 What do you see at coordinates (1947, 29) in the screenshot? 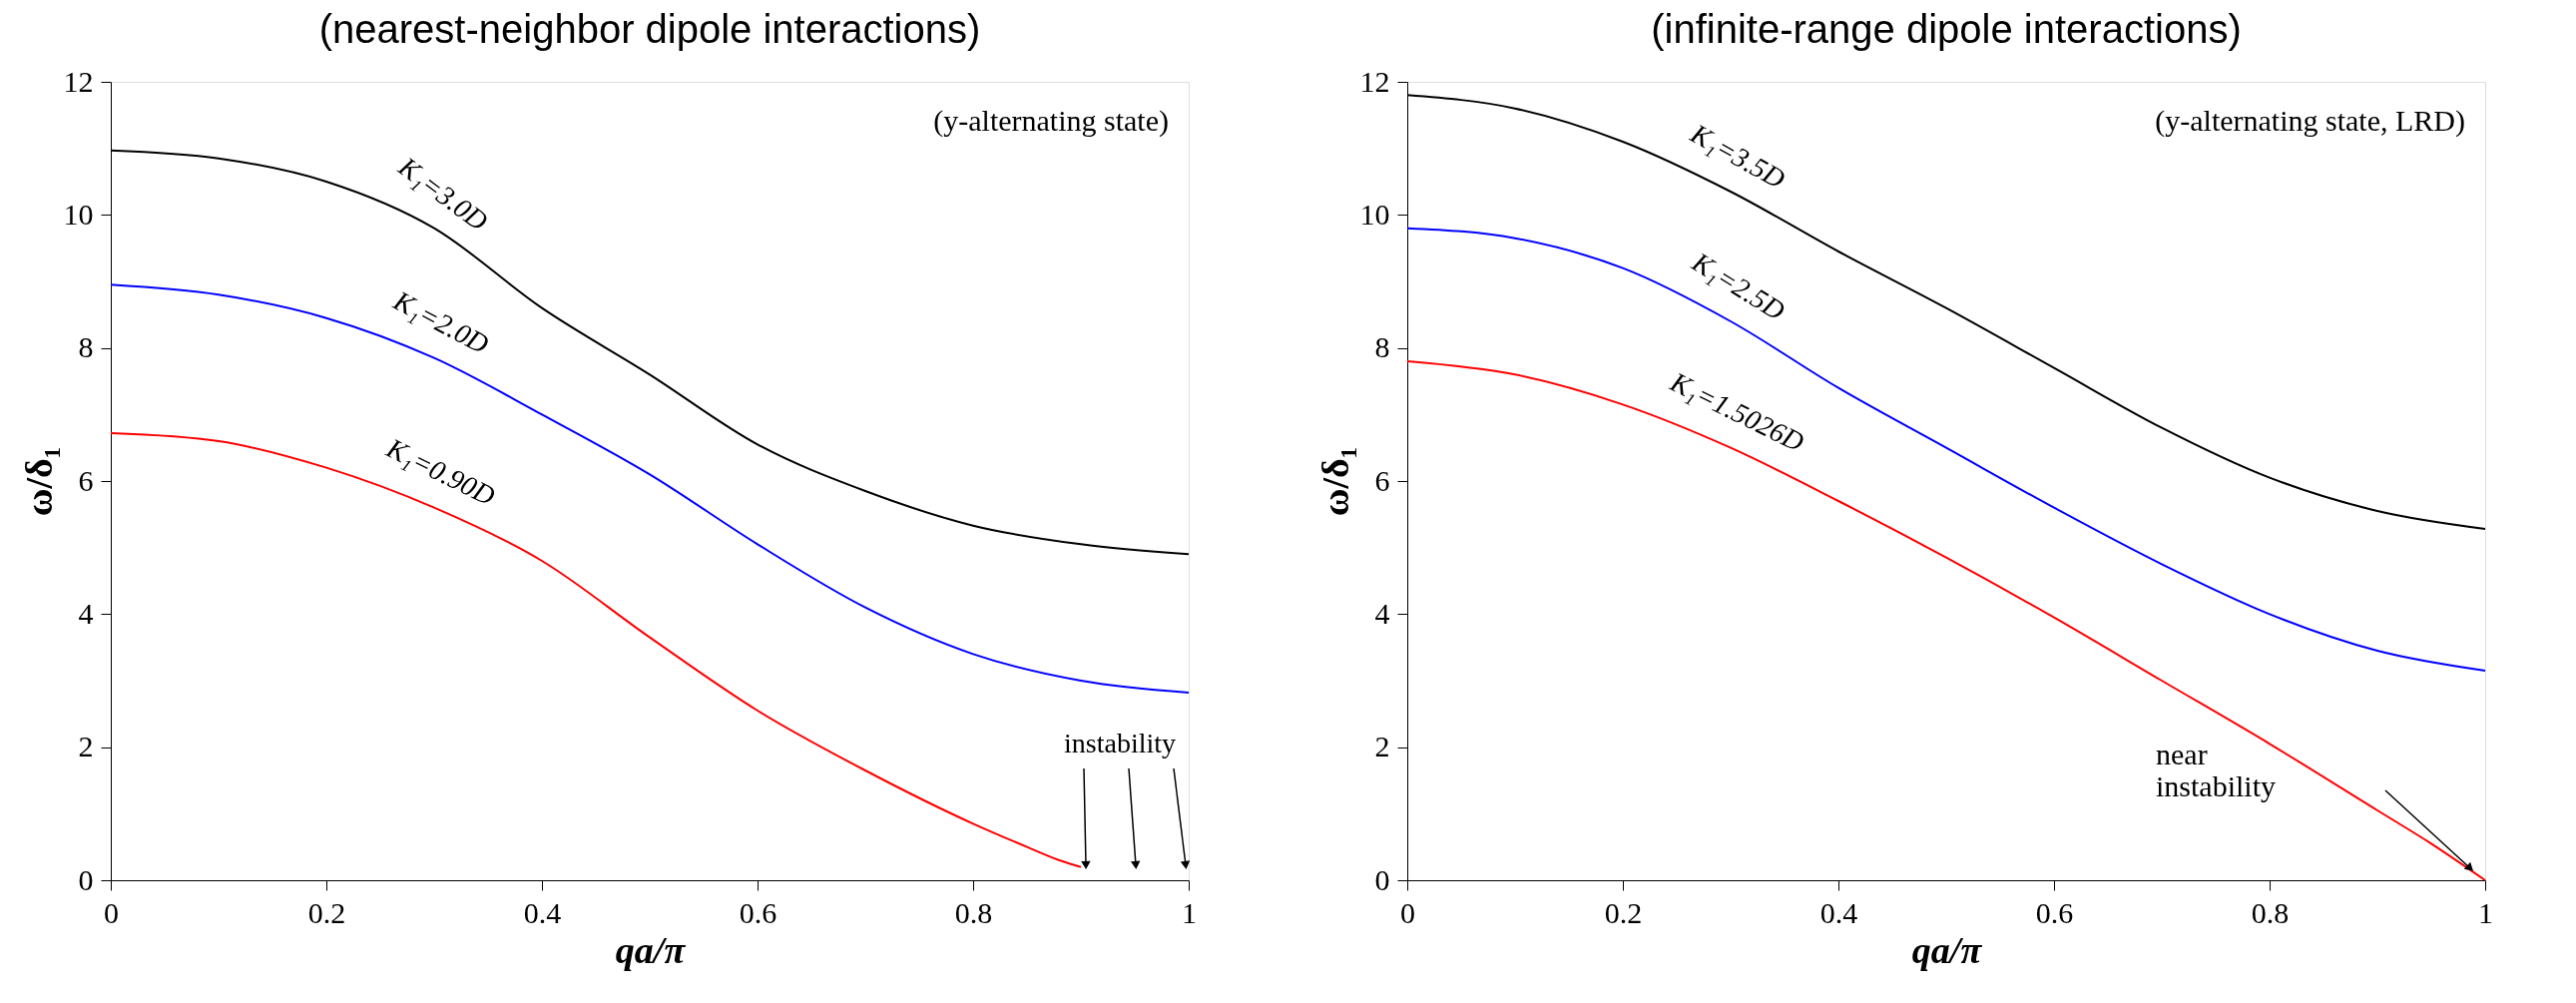
I see `chart-title: (infinite-range dipole interactions)` at bounding box center [1947, 29].